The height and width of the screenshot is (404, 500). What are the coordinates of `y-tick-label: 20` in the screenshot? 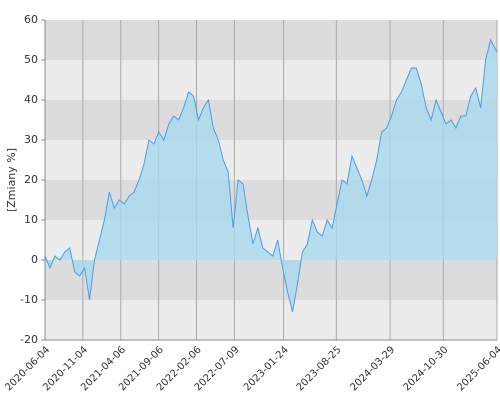 It's located at (31, 179).